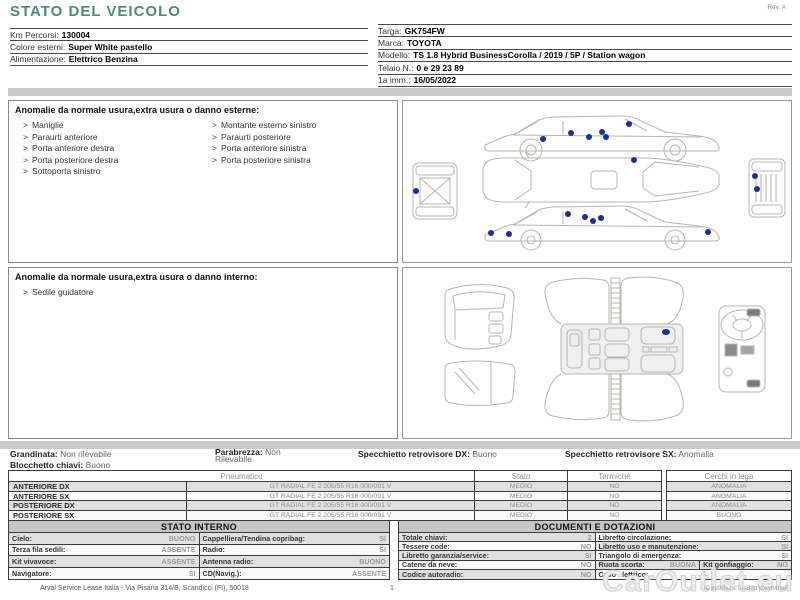  I want to click on condition-label: Grandinata:, so click(34, 454).